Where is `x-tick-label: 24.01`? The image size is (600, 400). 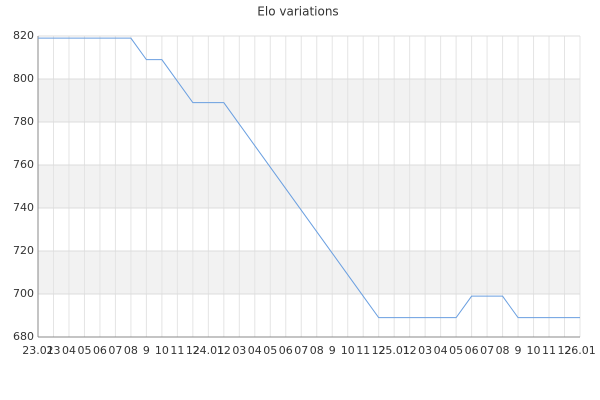 x-tick-label: 24.01 is located at coordinates (209, 350).